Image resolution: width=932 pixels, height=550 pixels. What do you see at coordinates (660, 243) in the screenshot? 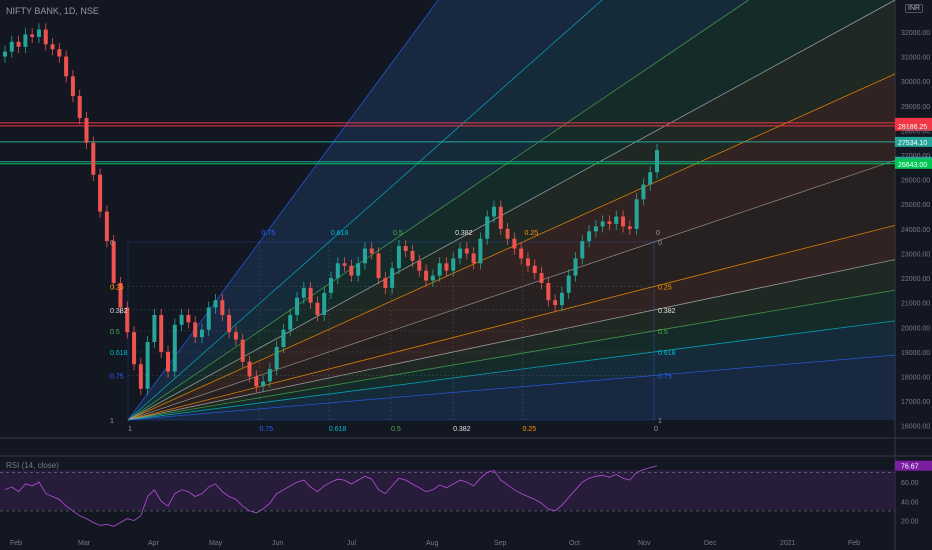
I see `fib-label-right: 0` at bounding box center [660, 243].